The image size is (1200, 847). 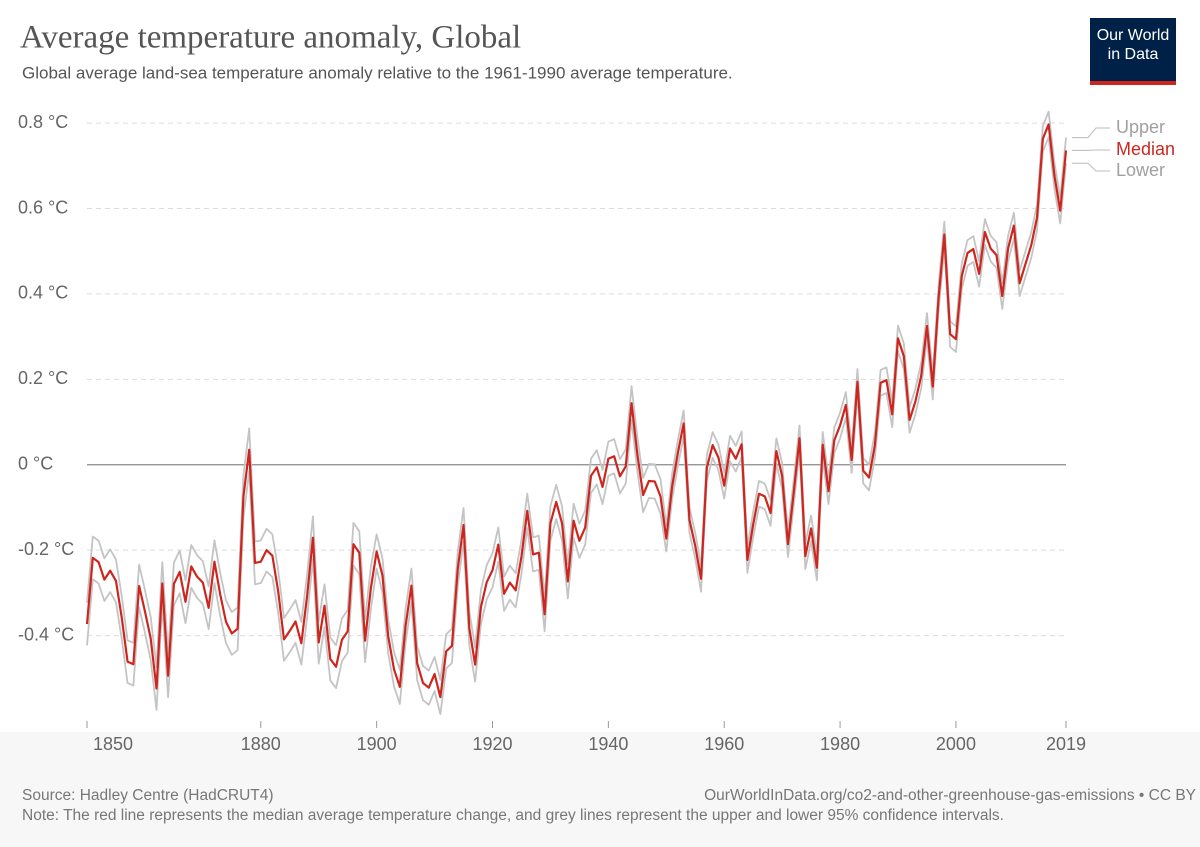 I want to click on x-tick-label: 1850, so click(x=113, y=744).